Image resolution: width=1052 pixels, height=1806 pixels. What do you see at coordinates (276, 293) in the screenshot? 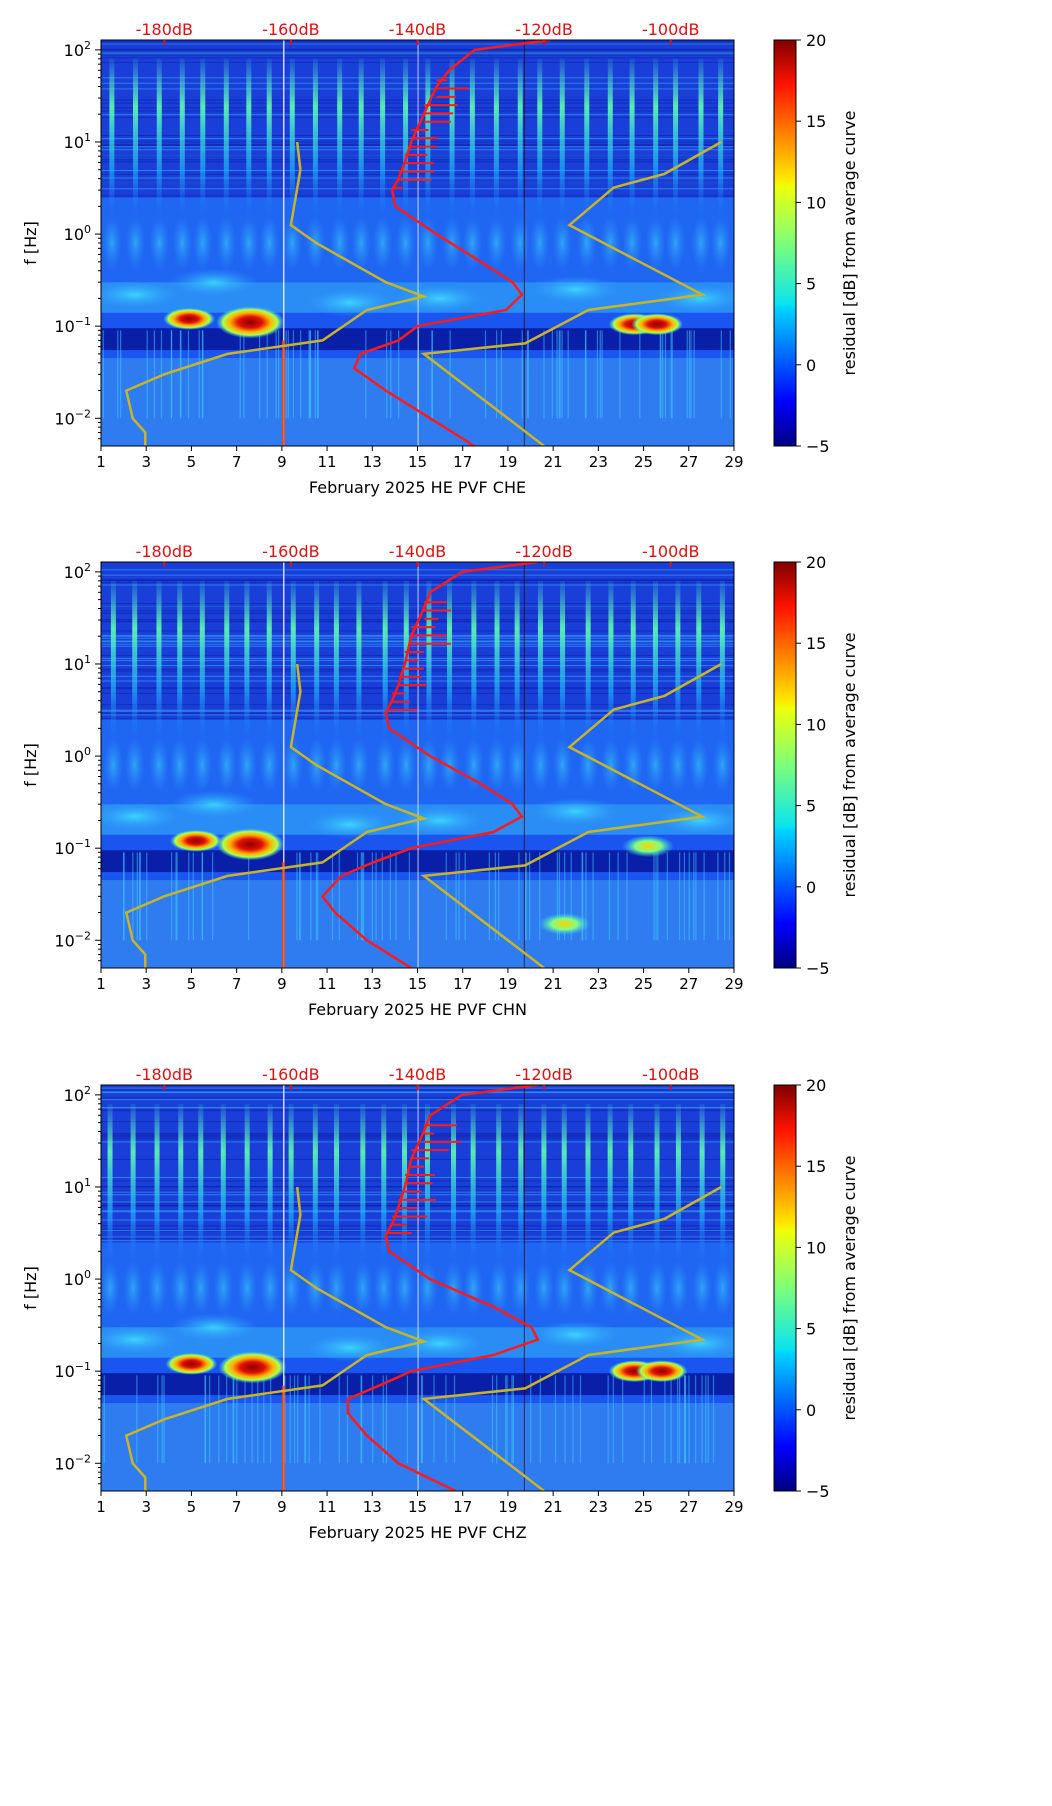
I see `low-noise-model-curve` at bounding box center [276, 293].